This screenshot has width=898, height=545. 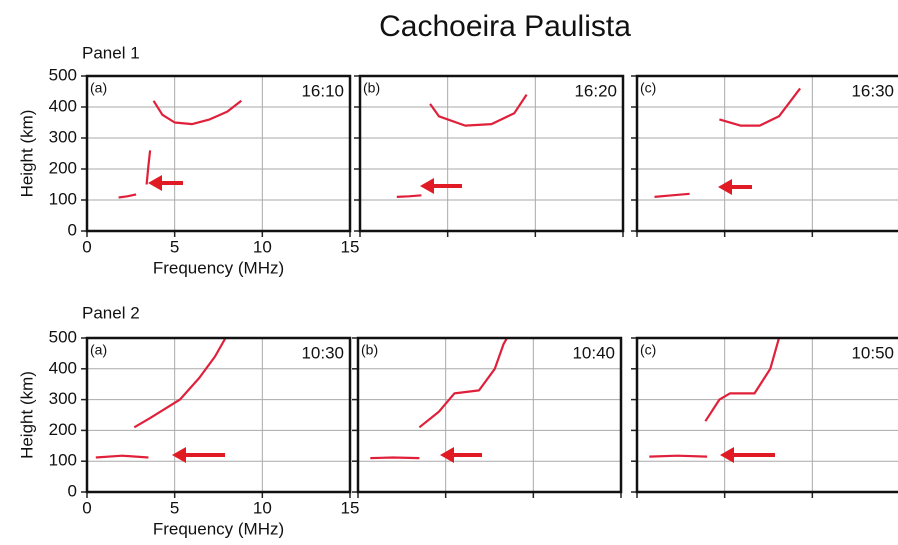 What do you see at coordinates (595, 90) in the screenshot?
I see `time-label: 16:20` at bounding box center [595, 90].